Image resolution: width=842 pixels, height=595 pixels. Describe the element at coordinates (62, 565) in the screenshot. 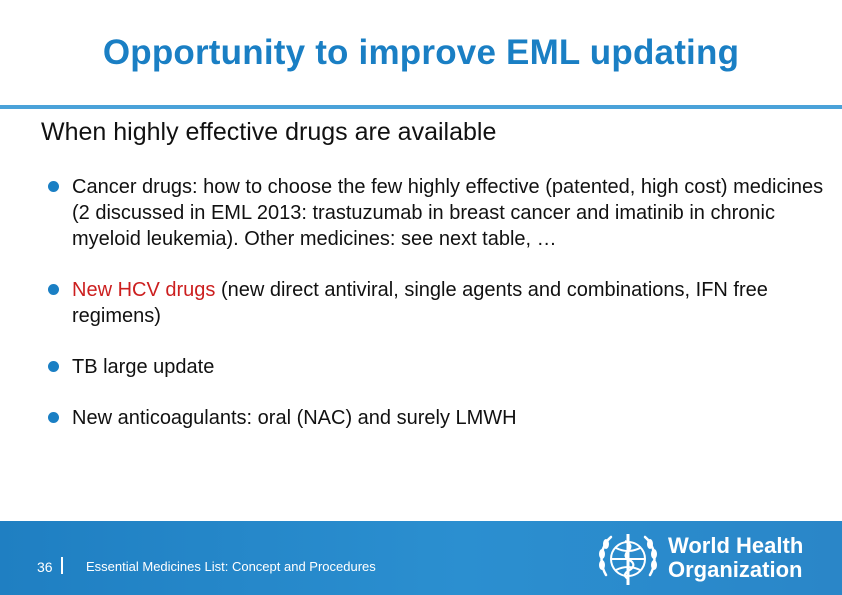

I see `page-number-separator` at that location.